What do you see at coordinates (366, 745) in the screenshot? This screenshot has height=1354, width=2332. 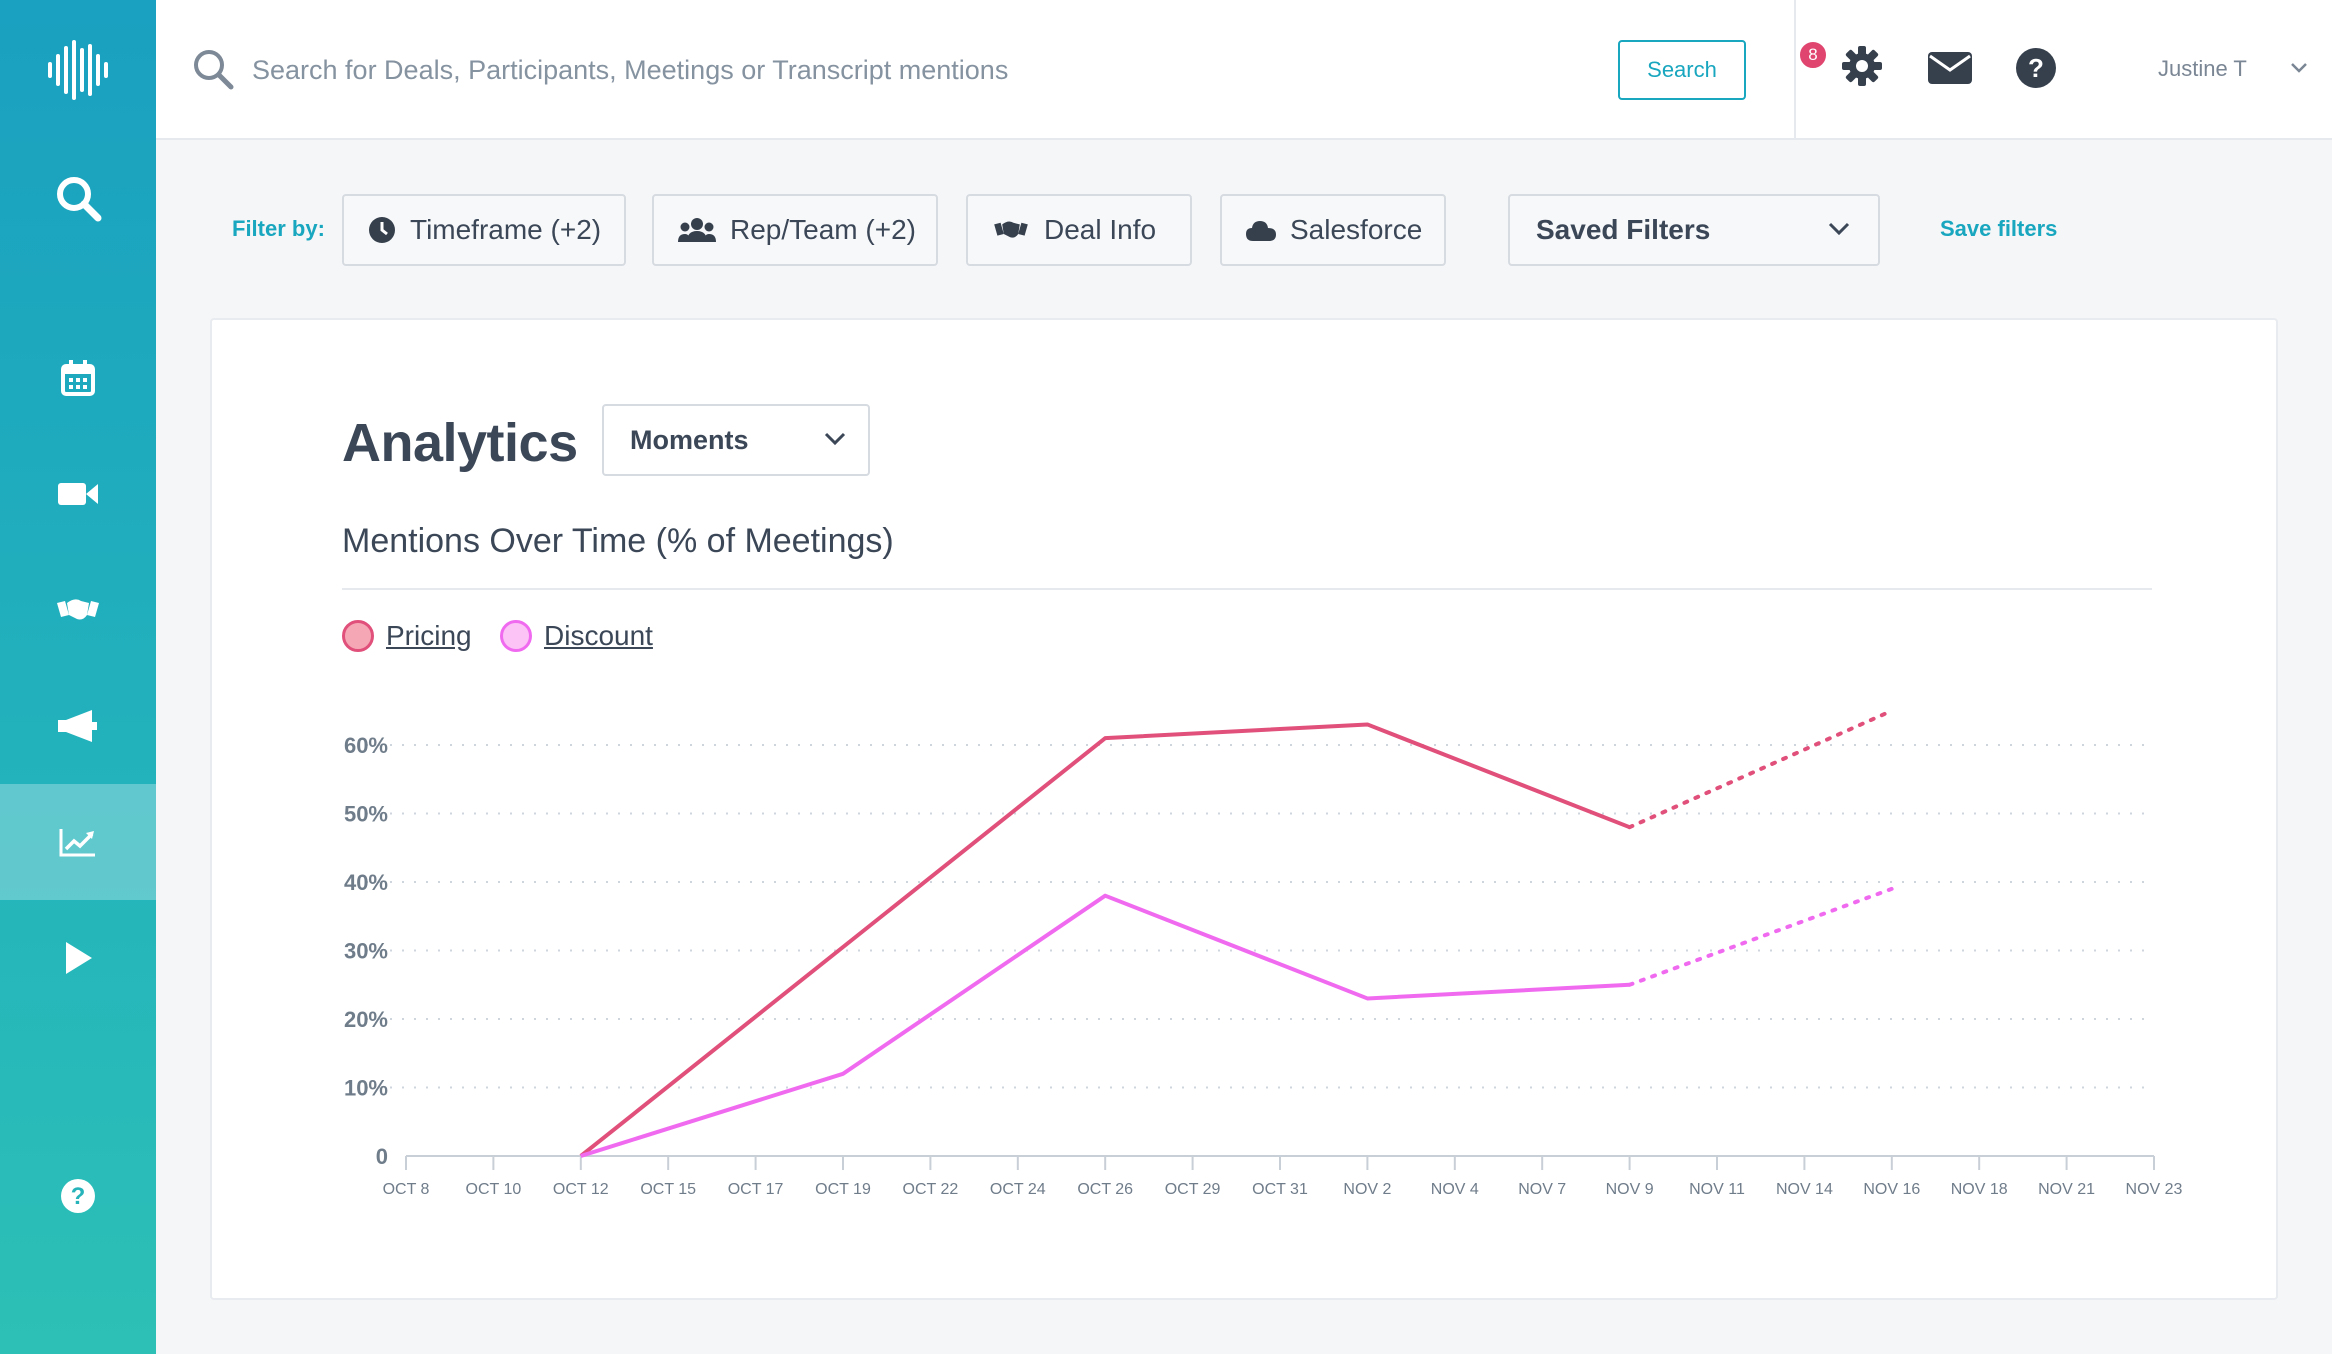 I see `y-tick-label: 60%` at bounding box center [366, 745].